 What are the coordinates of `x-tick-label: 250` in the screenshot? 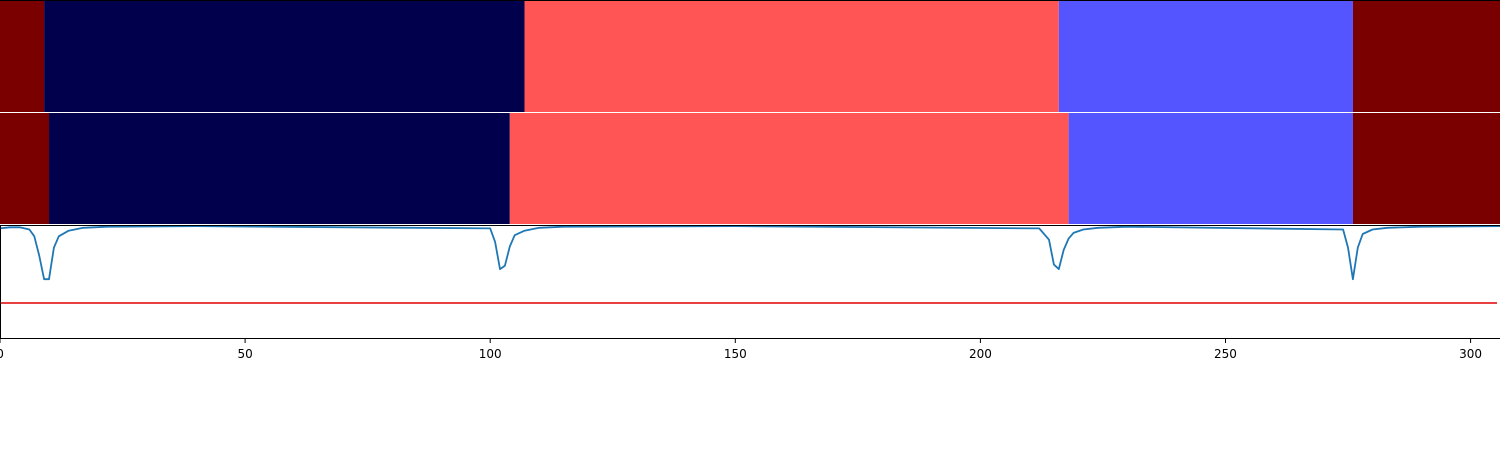 It's located at (1225, 354).